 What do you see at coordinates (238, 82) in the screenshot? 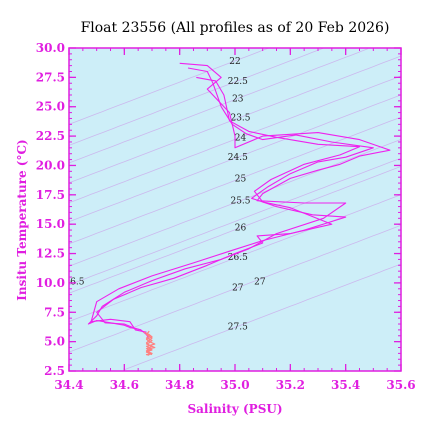
I see `isopycnal-label: 22.5` at bounding box center [238, 82].